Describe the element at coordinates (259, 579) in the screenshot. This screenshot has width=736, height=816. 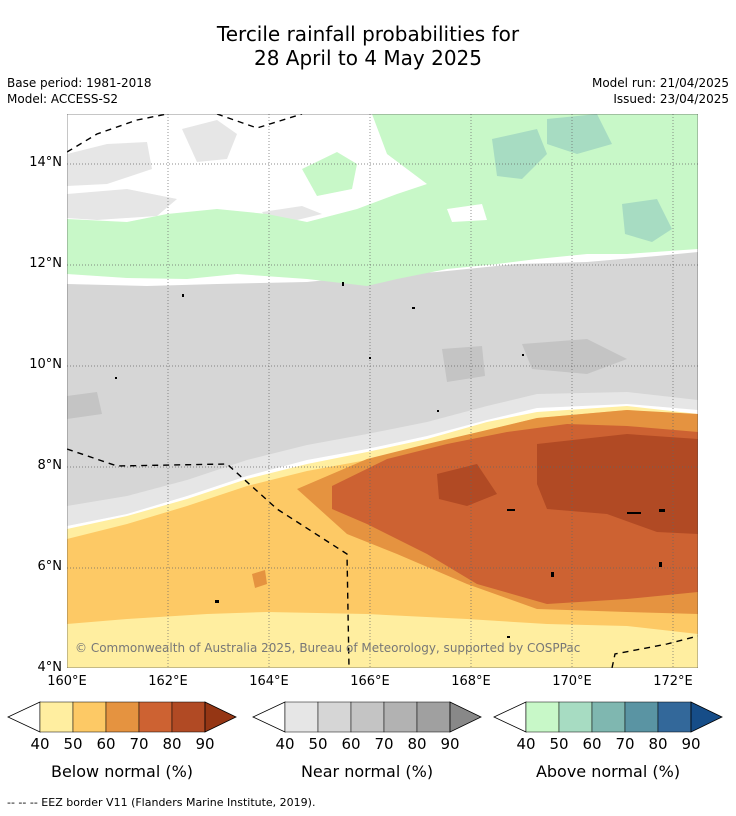
I see `below-normal-60-patch` at that location.